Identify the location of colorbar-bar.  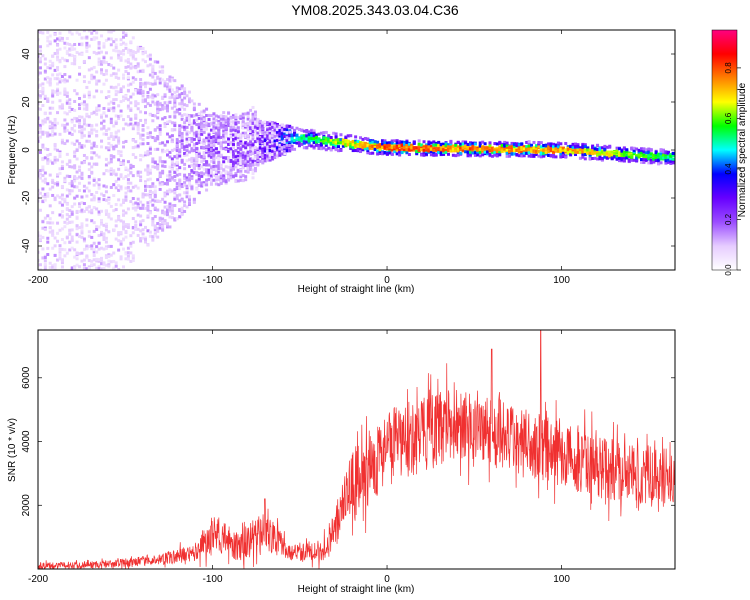
(724, 150).